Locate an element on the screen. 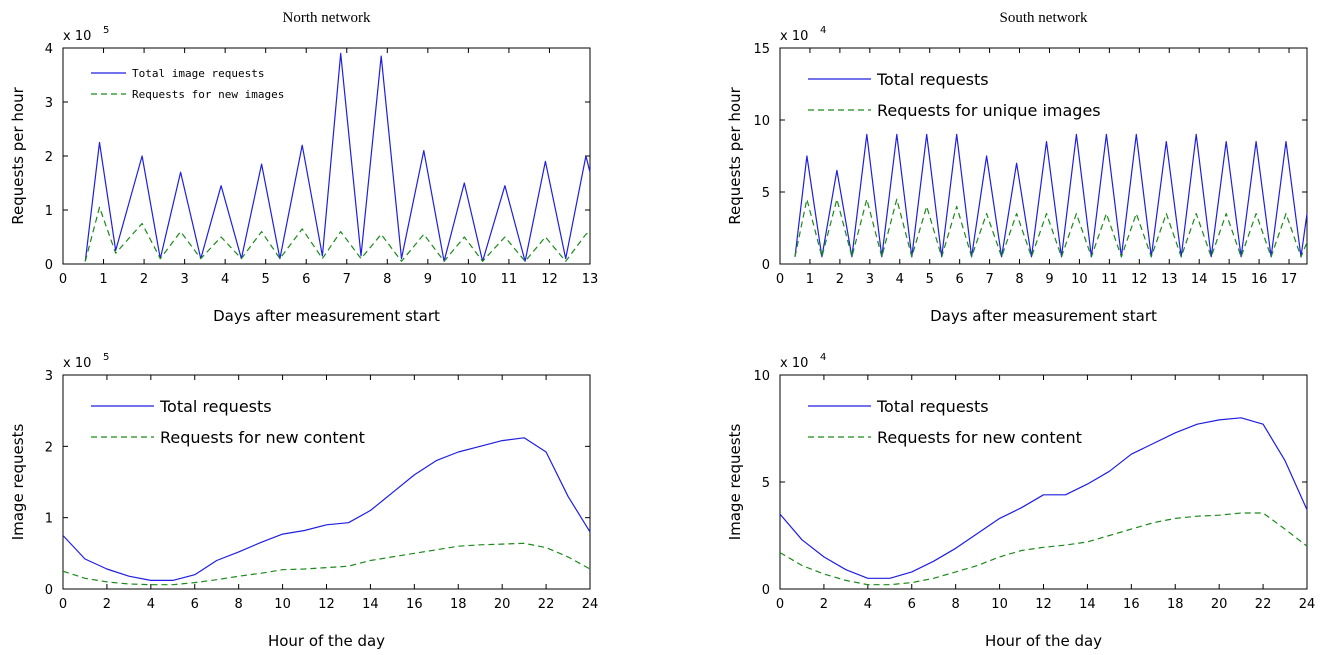 This screenshot has width=1333, height=655. y-tick-label: 5 is located at coordinates (766, 193).